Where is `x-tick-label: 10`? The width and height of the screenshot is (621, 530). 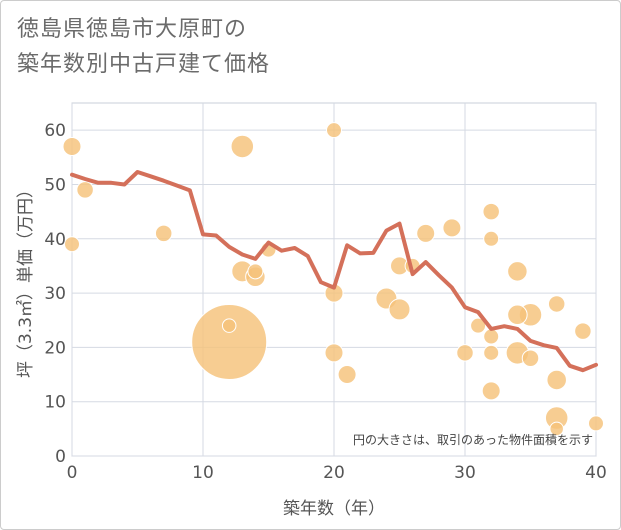 x-tick-label: 10 is located at coordinates (203, 473).